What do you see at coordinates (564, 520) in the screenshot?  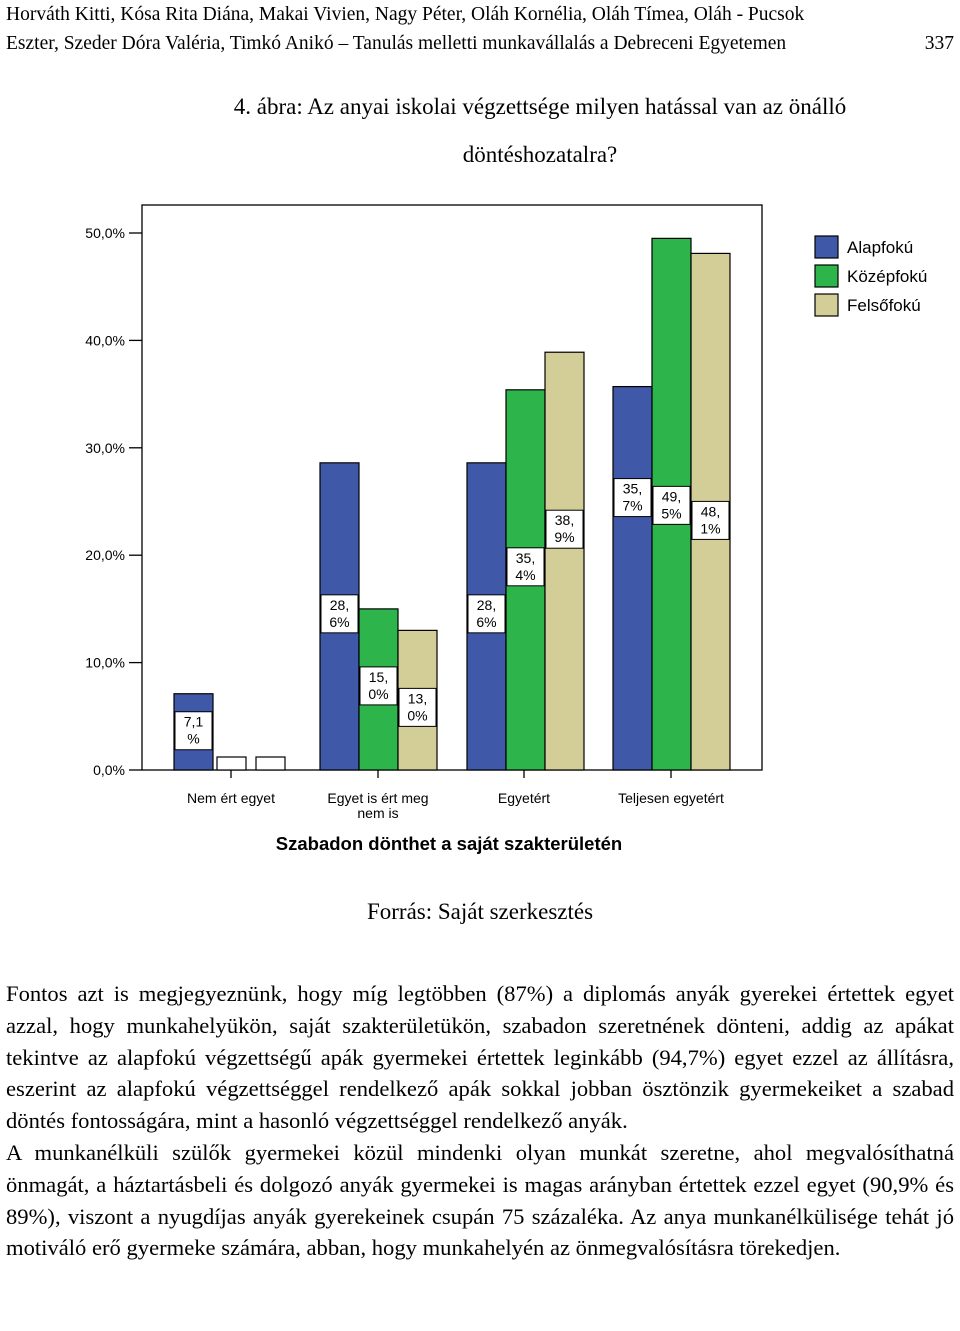 I see `data-label: 38,` at bounding box center [564, 520].